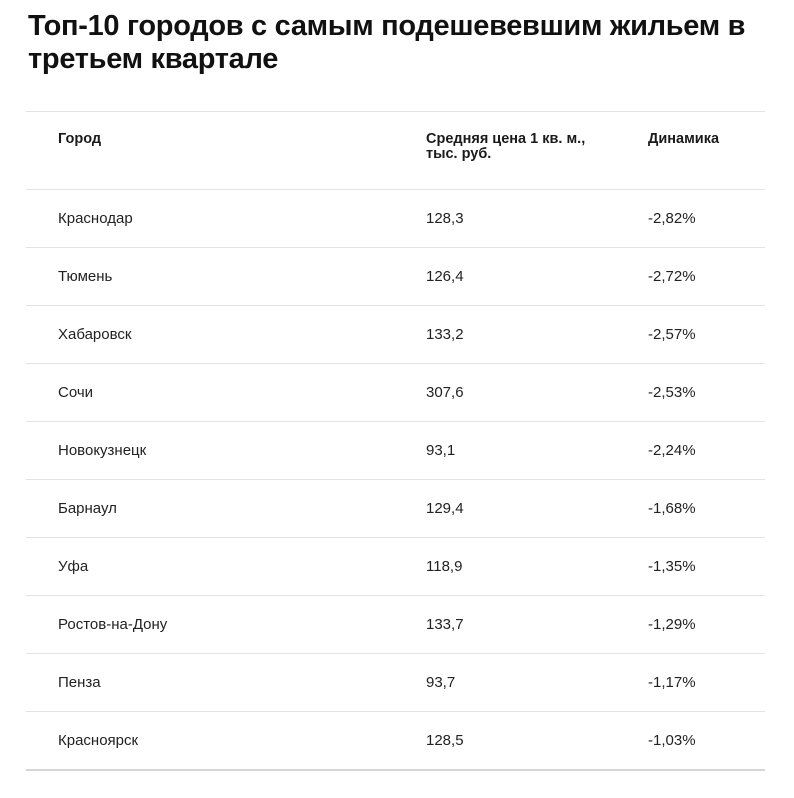 This screenshot has height=798, width=794. What do you see at coordinates (445, 334) in the screenshot?
I see `price-cell: 133,2` at bounding box center [445, 334].